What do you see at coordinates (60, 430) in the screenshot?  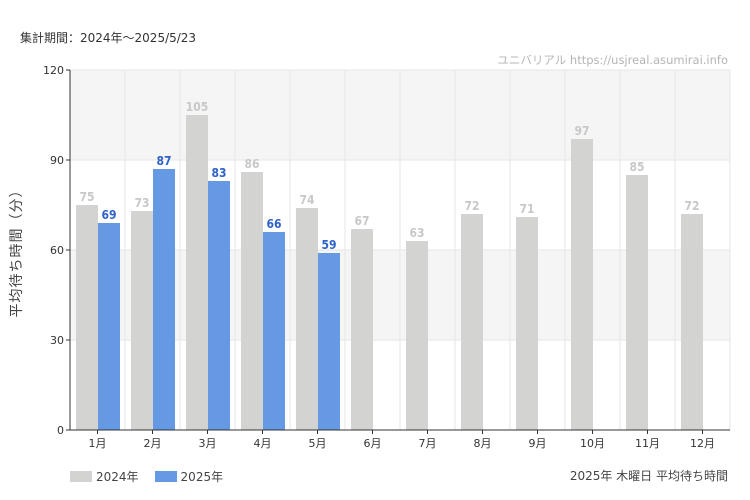 I see `y-tick-label: 0` at bounding box center [60, 430].